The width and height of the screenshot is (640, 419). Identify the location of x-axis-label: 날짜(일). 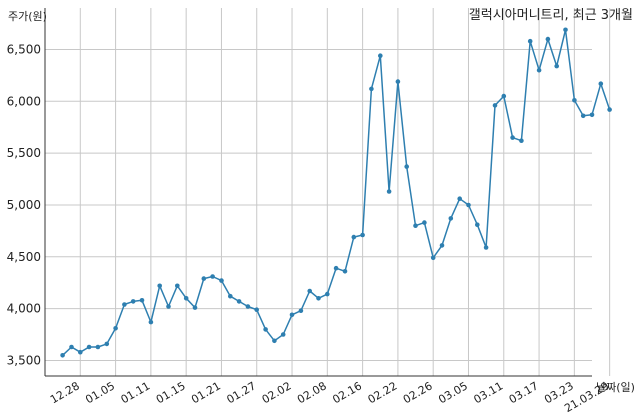
(615, 387).